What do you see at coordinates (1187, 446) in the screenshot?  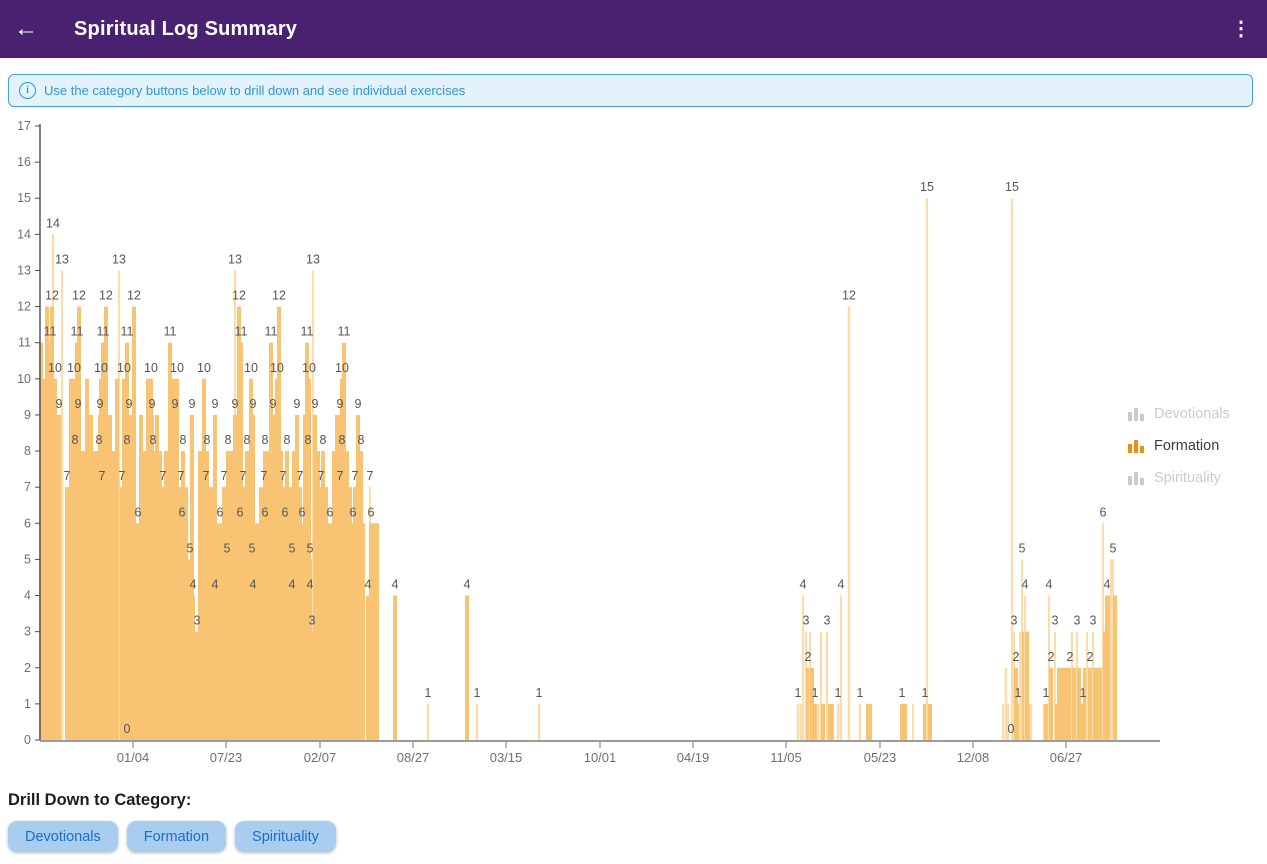 I see `legend-label: Formation` at bounding box center [1187, 446].